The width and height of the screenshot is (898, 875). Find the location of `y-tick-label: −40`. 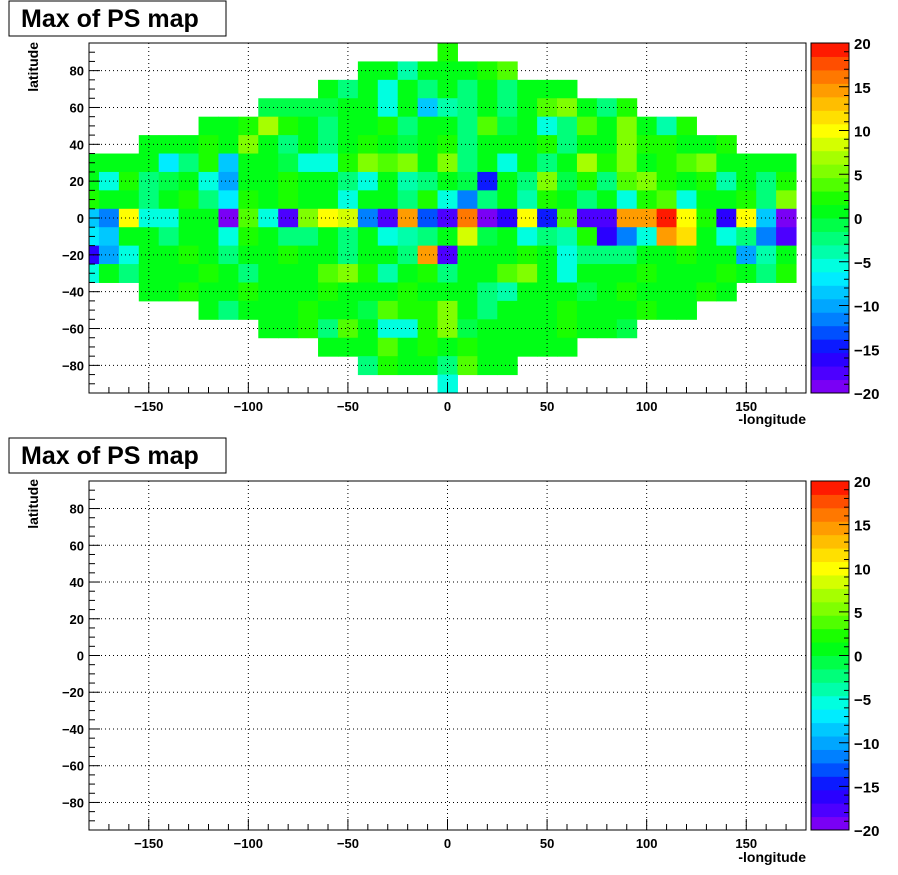

y-tick-label: −40 is located at coordinates (73, 292).